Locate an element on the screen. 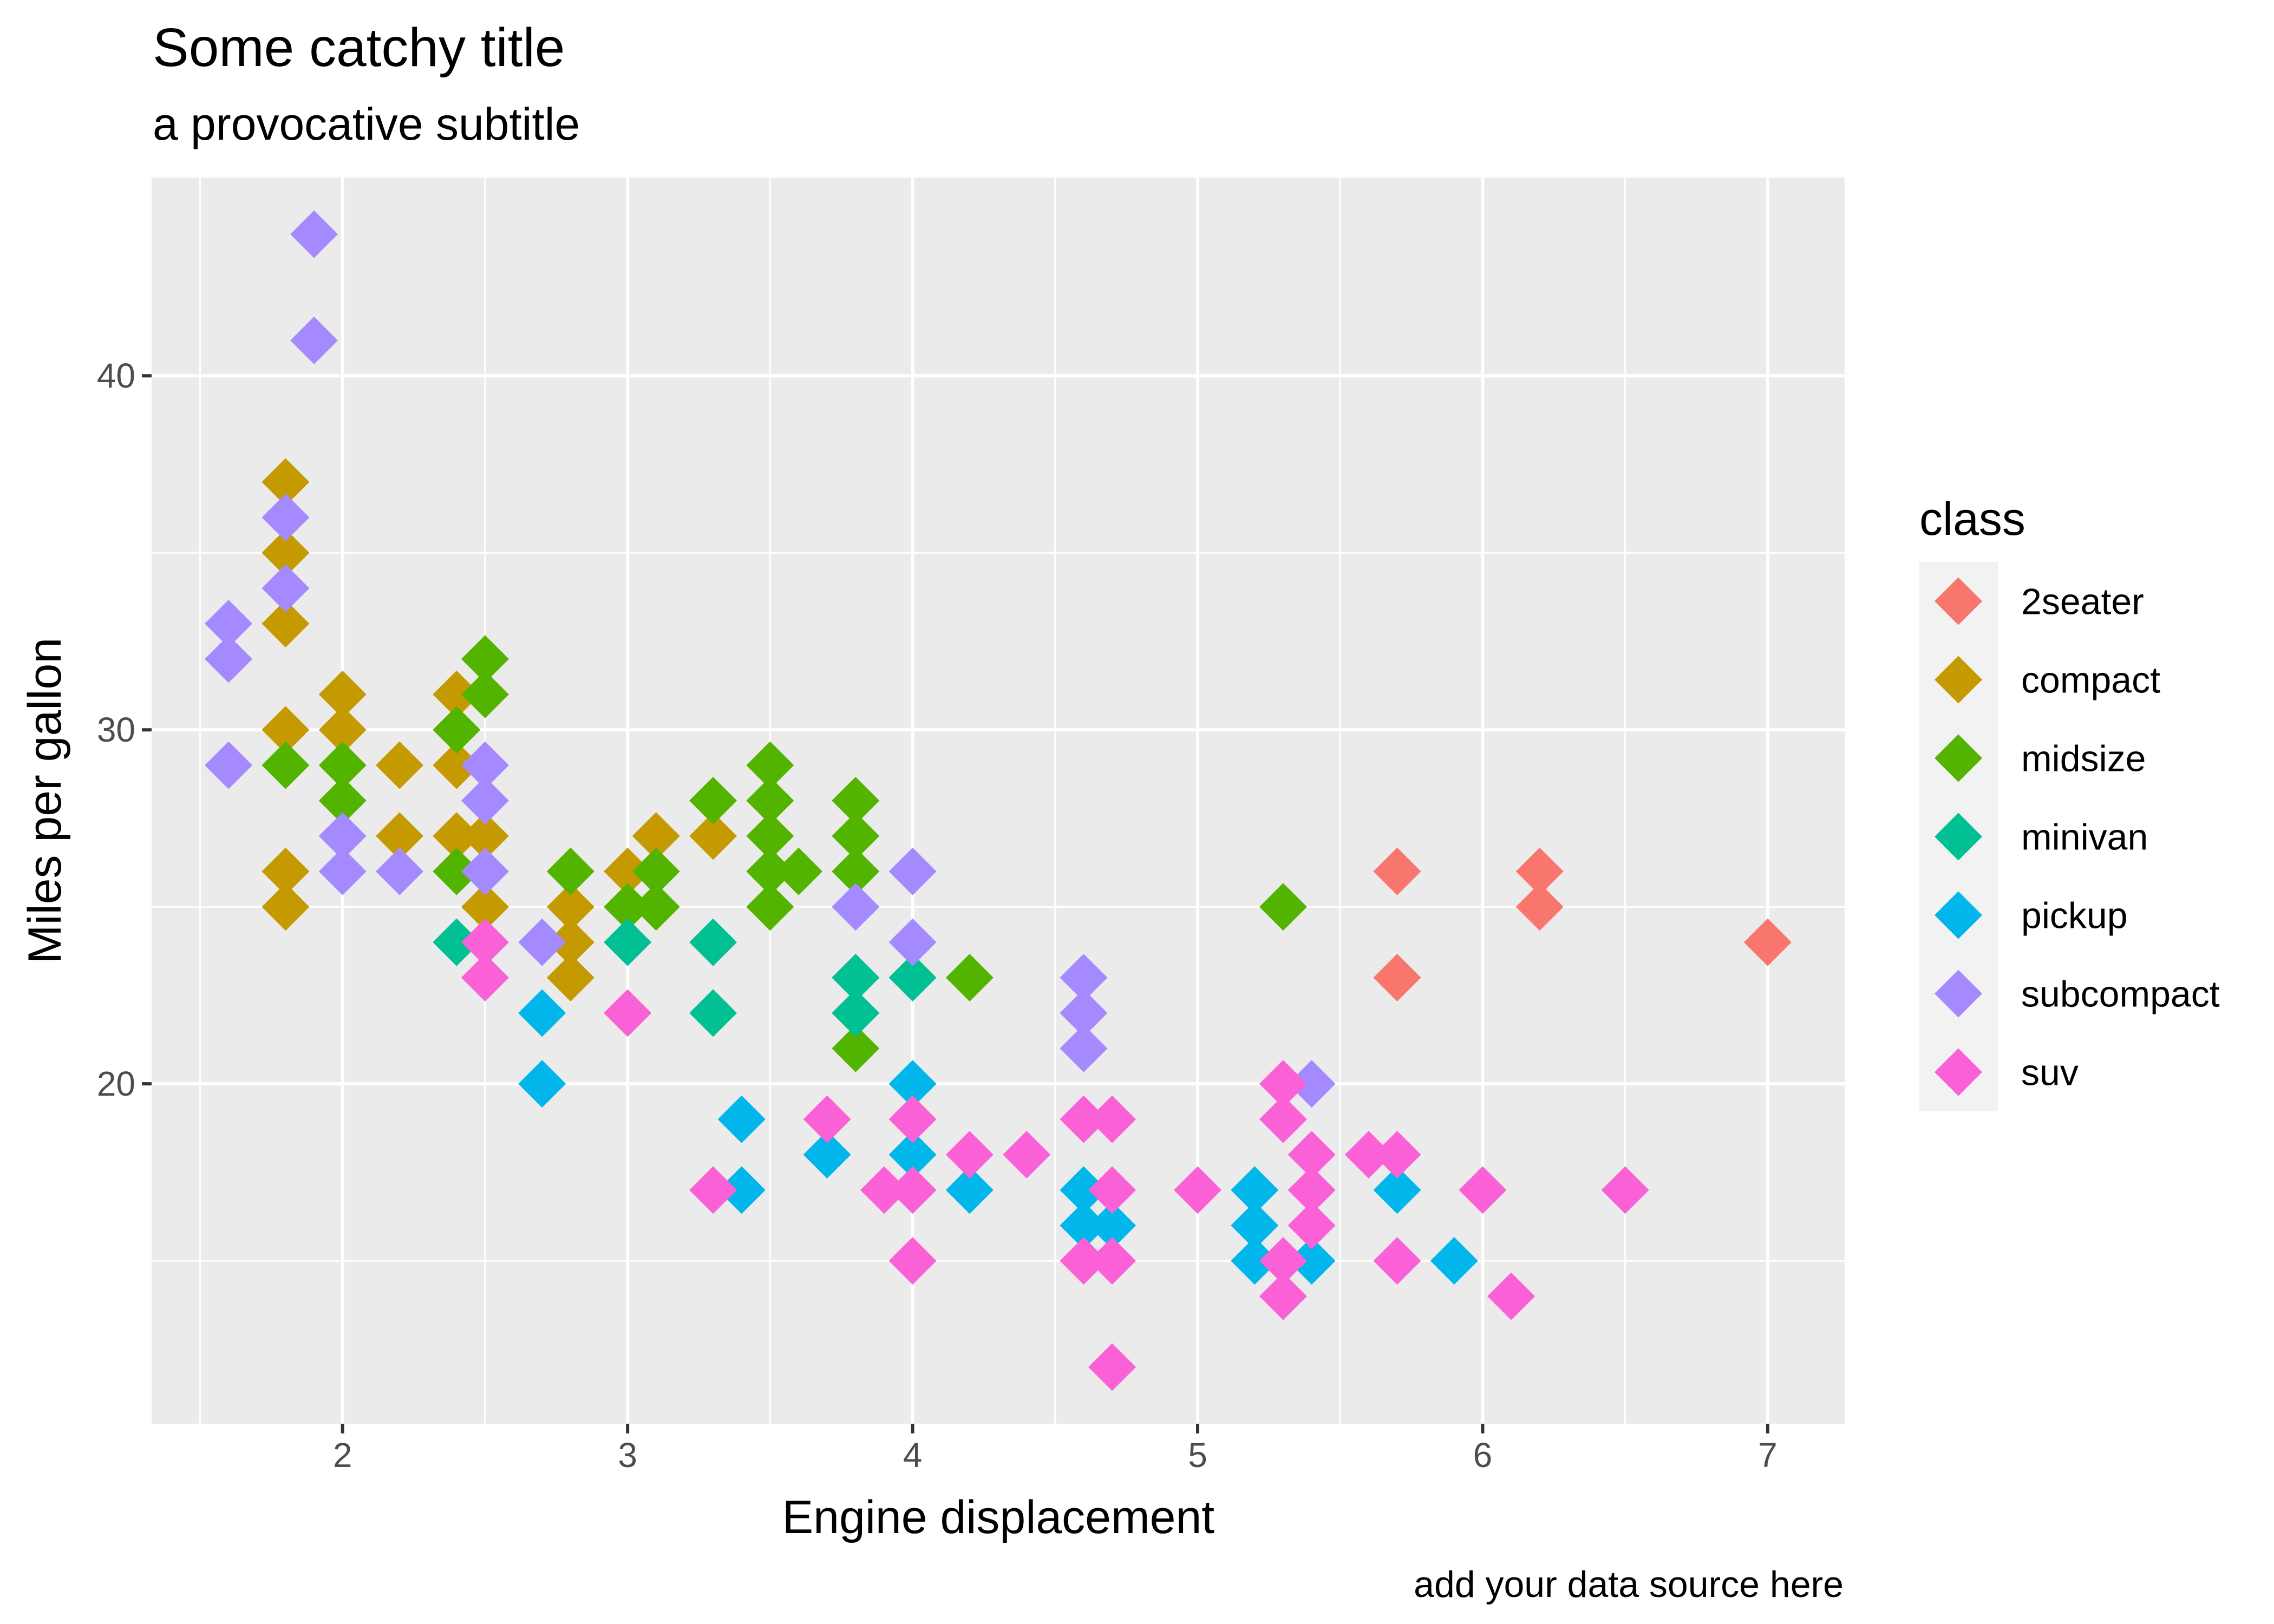 The image size is (2274, 1624). legend-title: class is located at coordinates (1972, 519).